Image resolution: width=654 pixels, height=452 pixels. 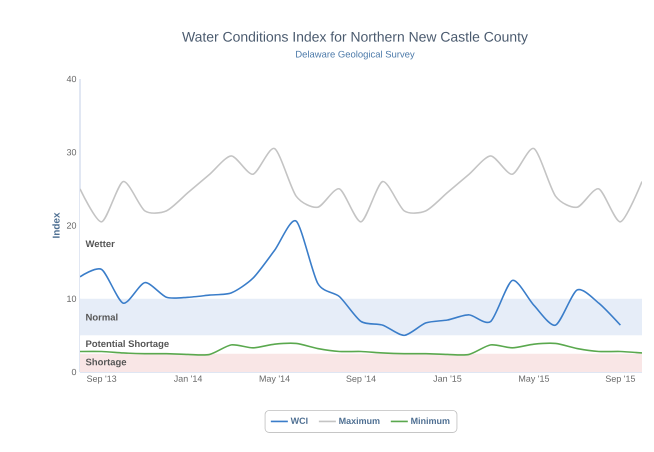 What do you see at coordinates (359, 420) in the screenshot?
I see `legend-label: Maximum` at bounding box center [359, 420].